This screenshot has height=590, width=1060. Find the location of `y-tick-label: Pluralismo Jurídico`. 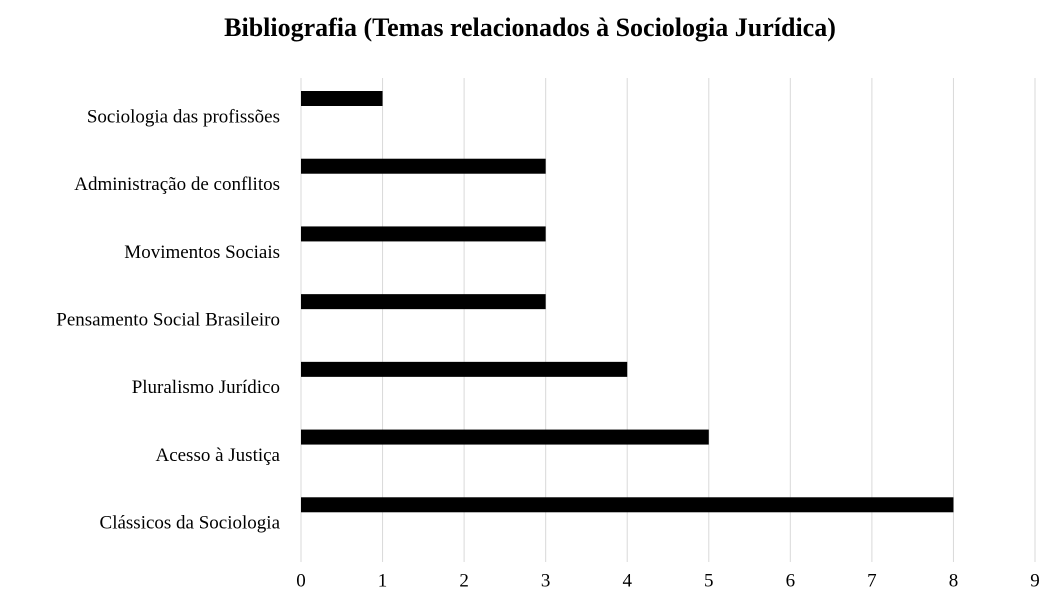

y-tick-label: Pluralismo Jurídico is located at coordinates (206, 387).